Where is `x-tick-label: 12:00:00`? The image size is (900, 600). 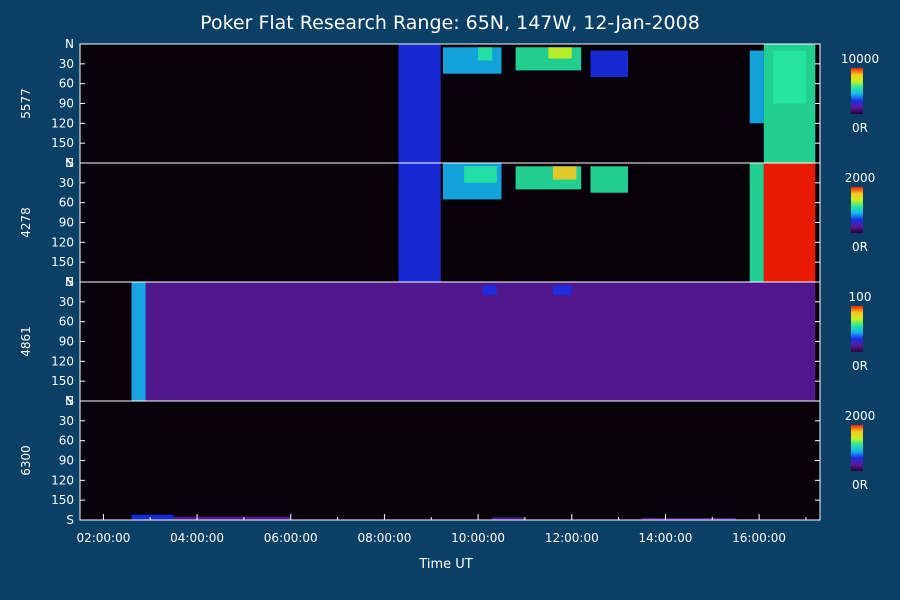
x-tick-label: 12:00:00 is located at coordinates (572, 538).